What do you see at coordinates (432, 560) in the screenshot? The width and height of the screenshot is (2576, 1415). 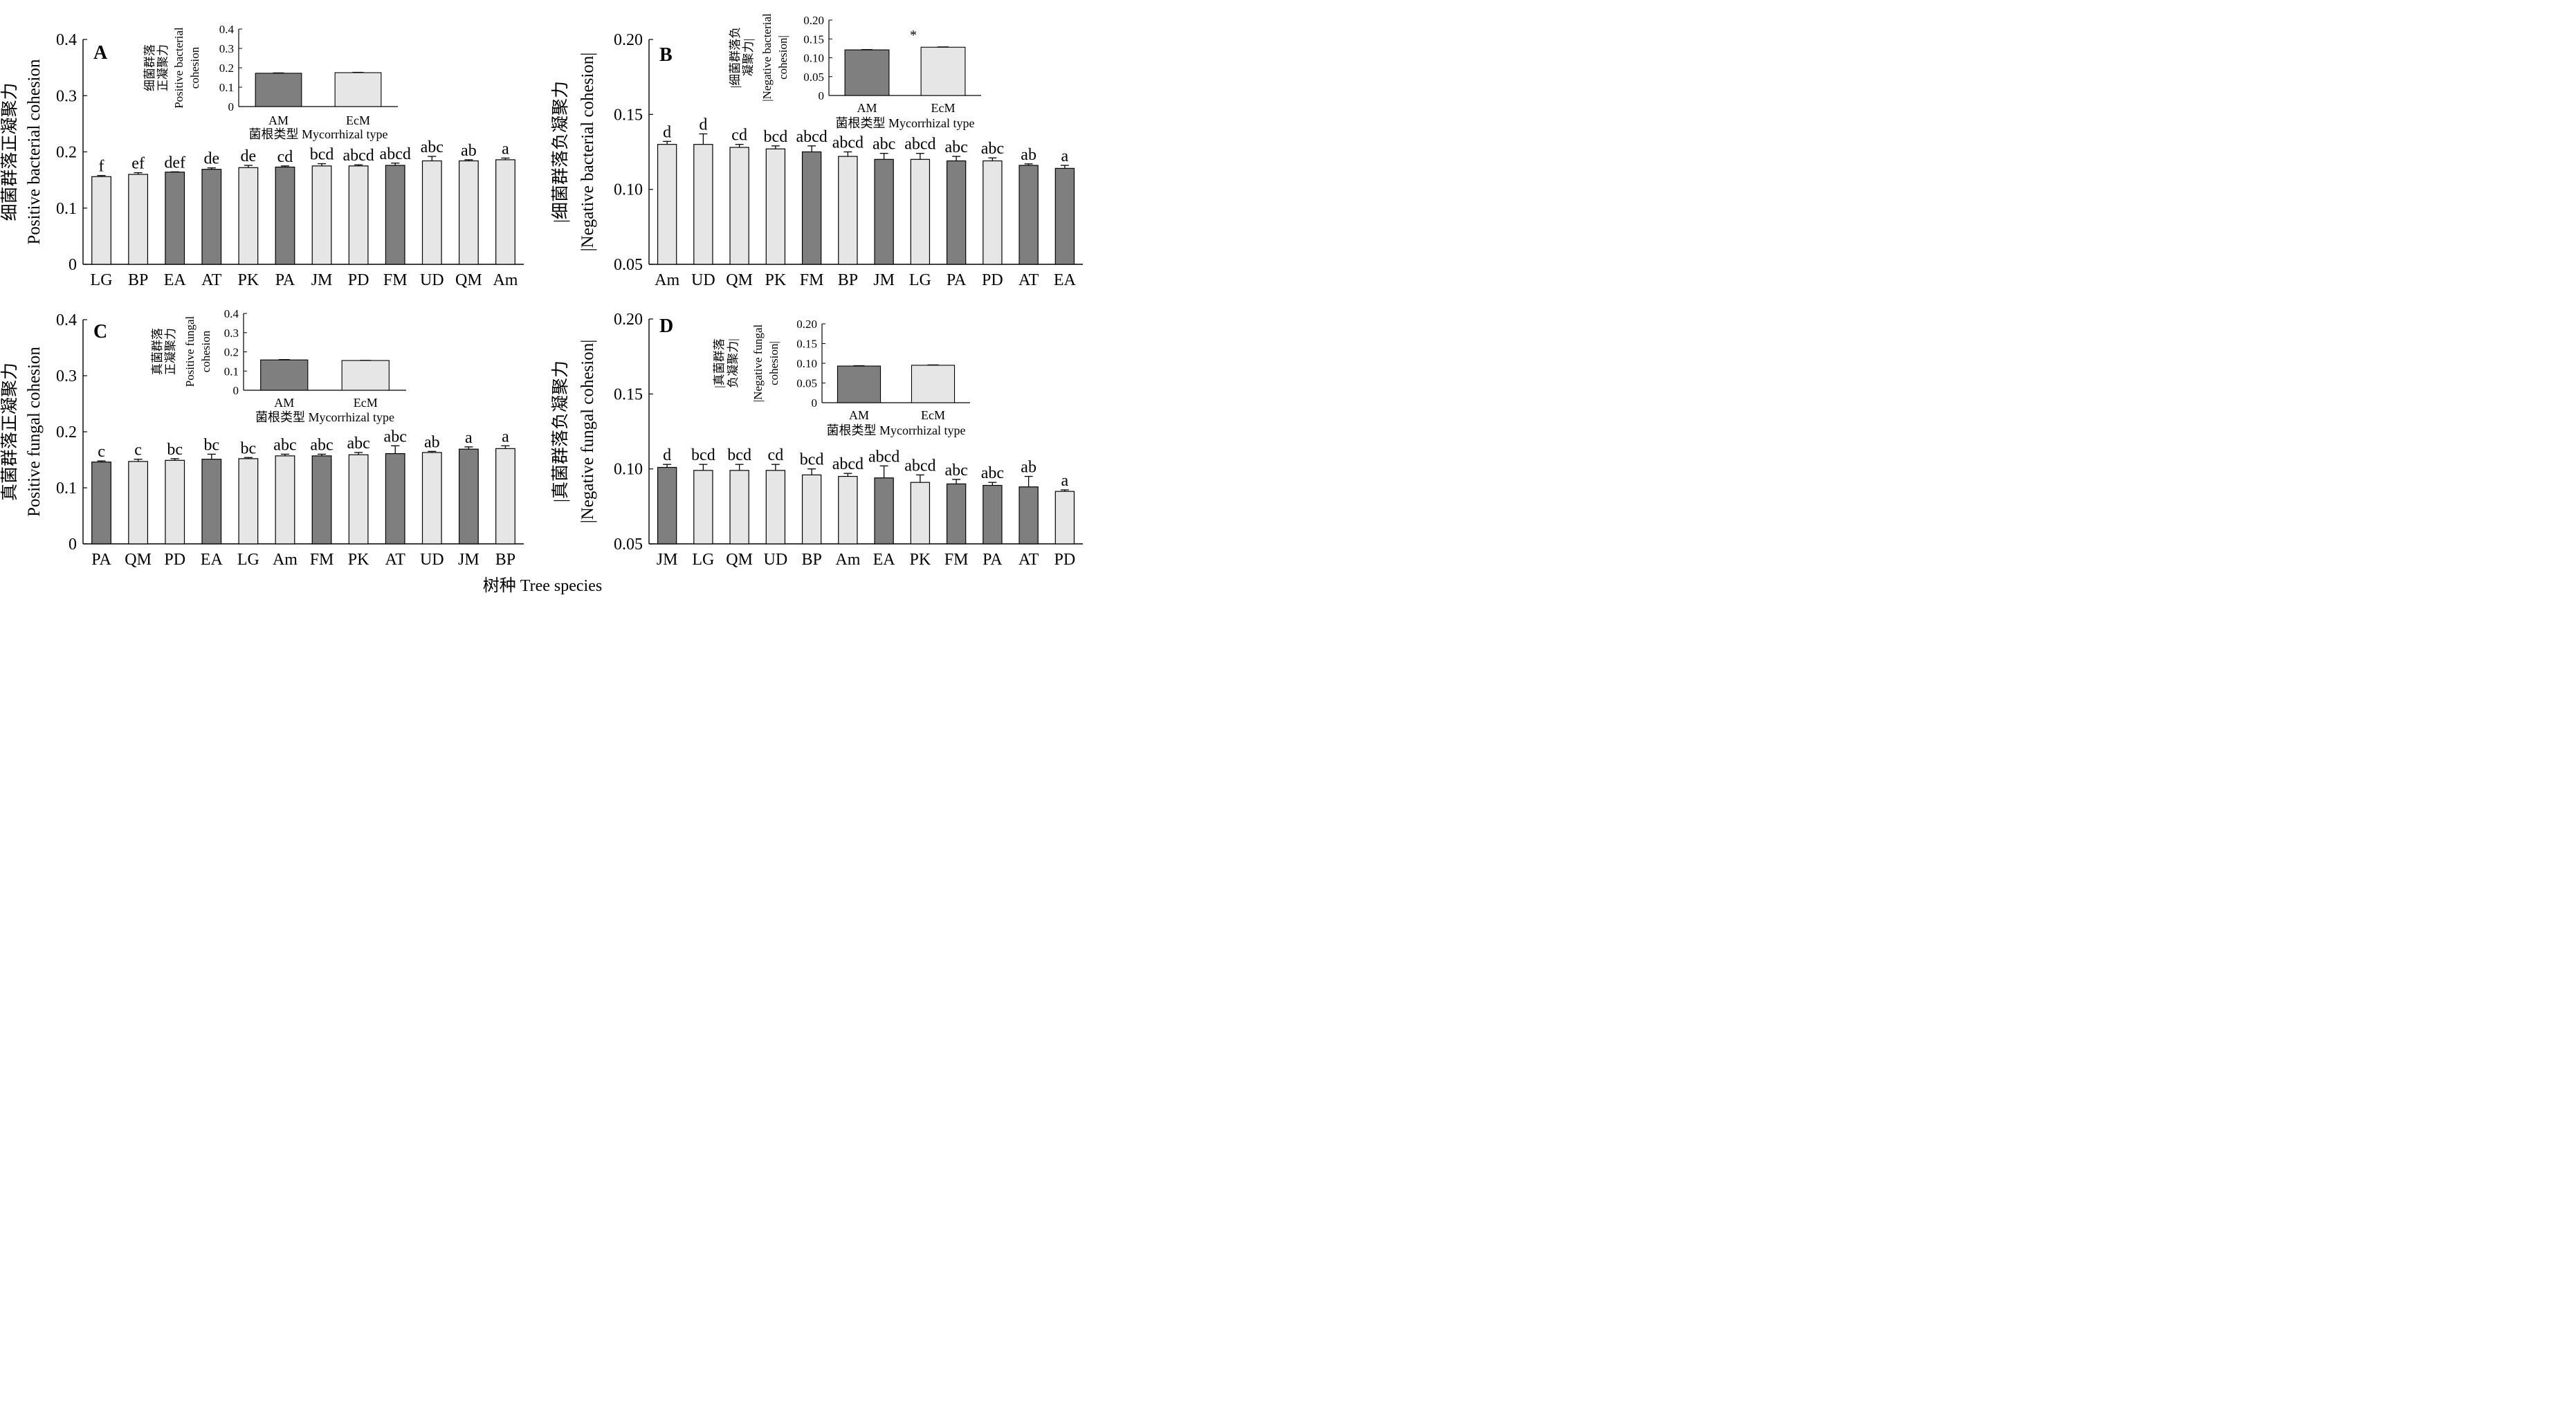 I see `x-tick-label: UD` at bounding box center [432, 560].